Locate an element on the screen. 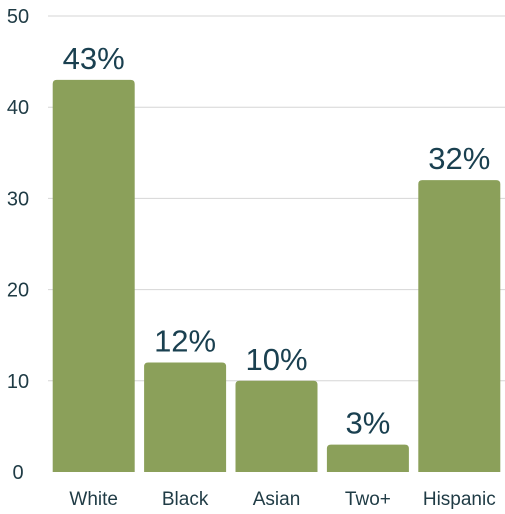  data-label: 3% is located at coordinates (367, 423).